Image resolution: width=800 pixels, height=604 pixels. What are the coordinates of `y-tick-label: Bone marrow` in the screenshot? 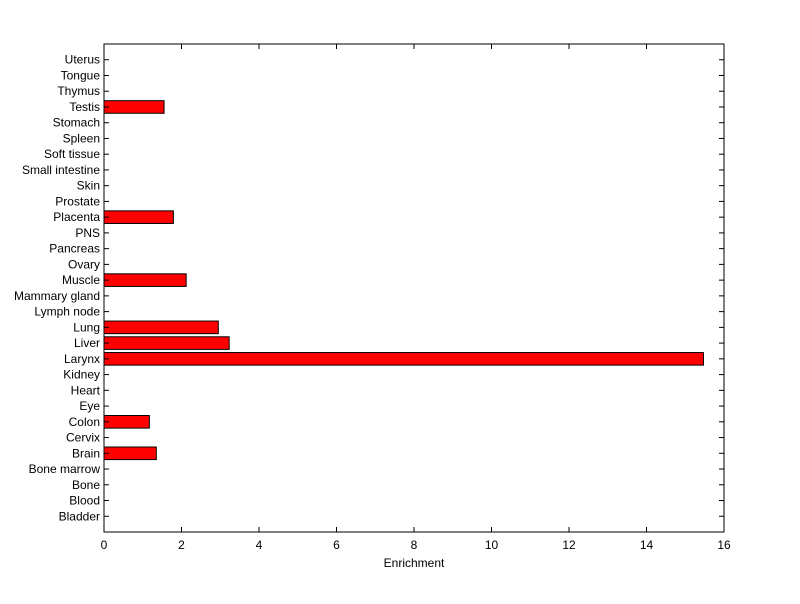 It's located at (65, 469).